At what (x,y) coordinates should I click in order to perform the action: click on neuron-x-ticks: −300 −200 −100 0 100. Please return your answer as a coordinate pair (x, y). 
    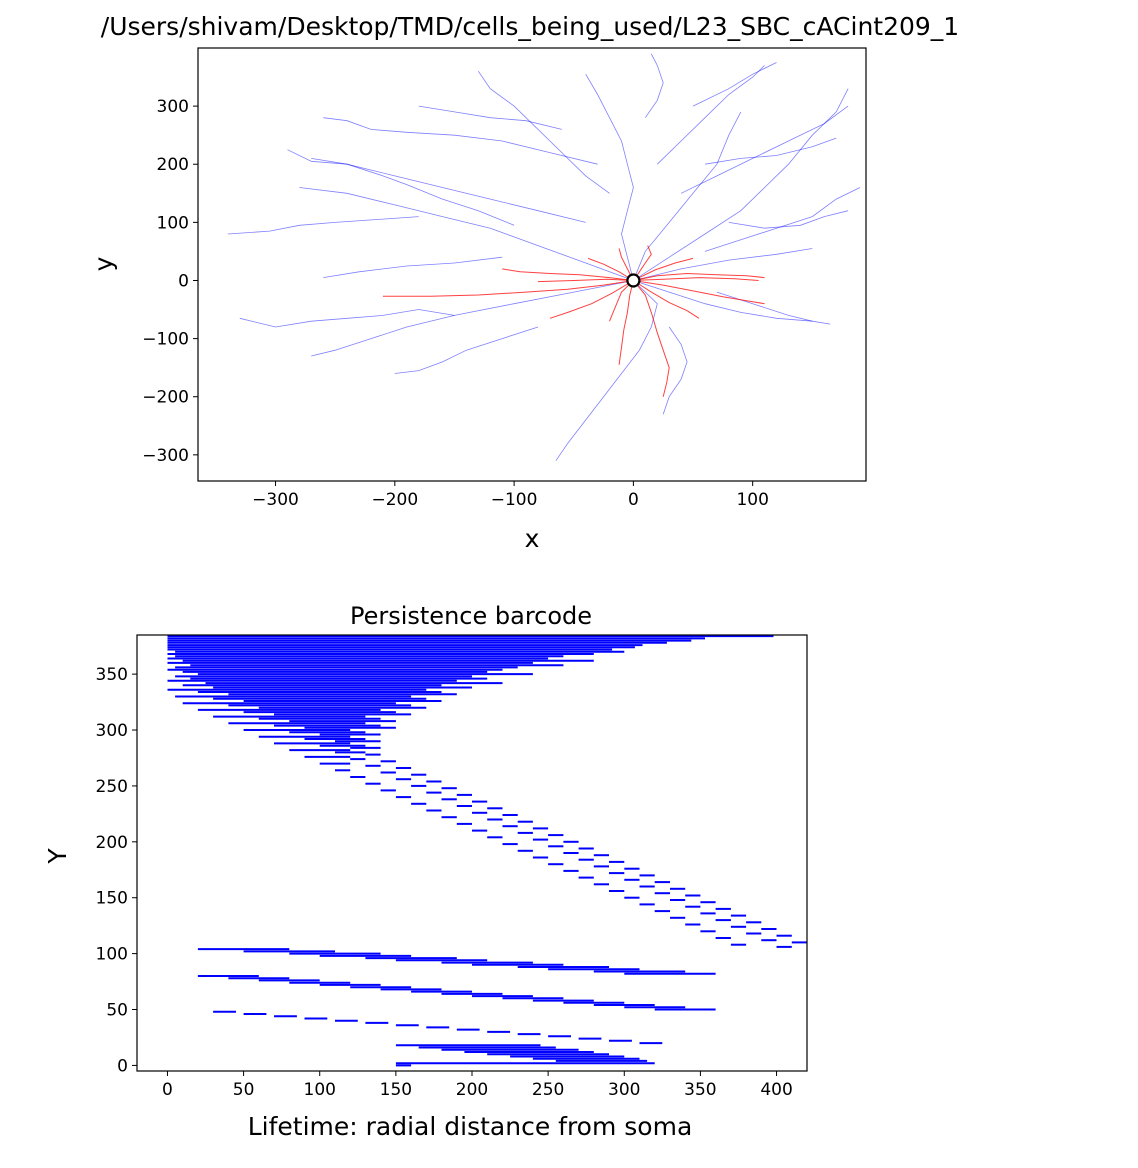
    Looking at the image, I should click on (510, 495).